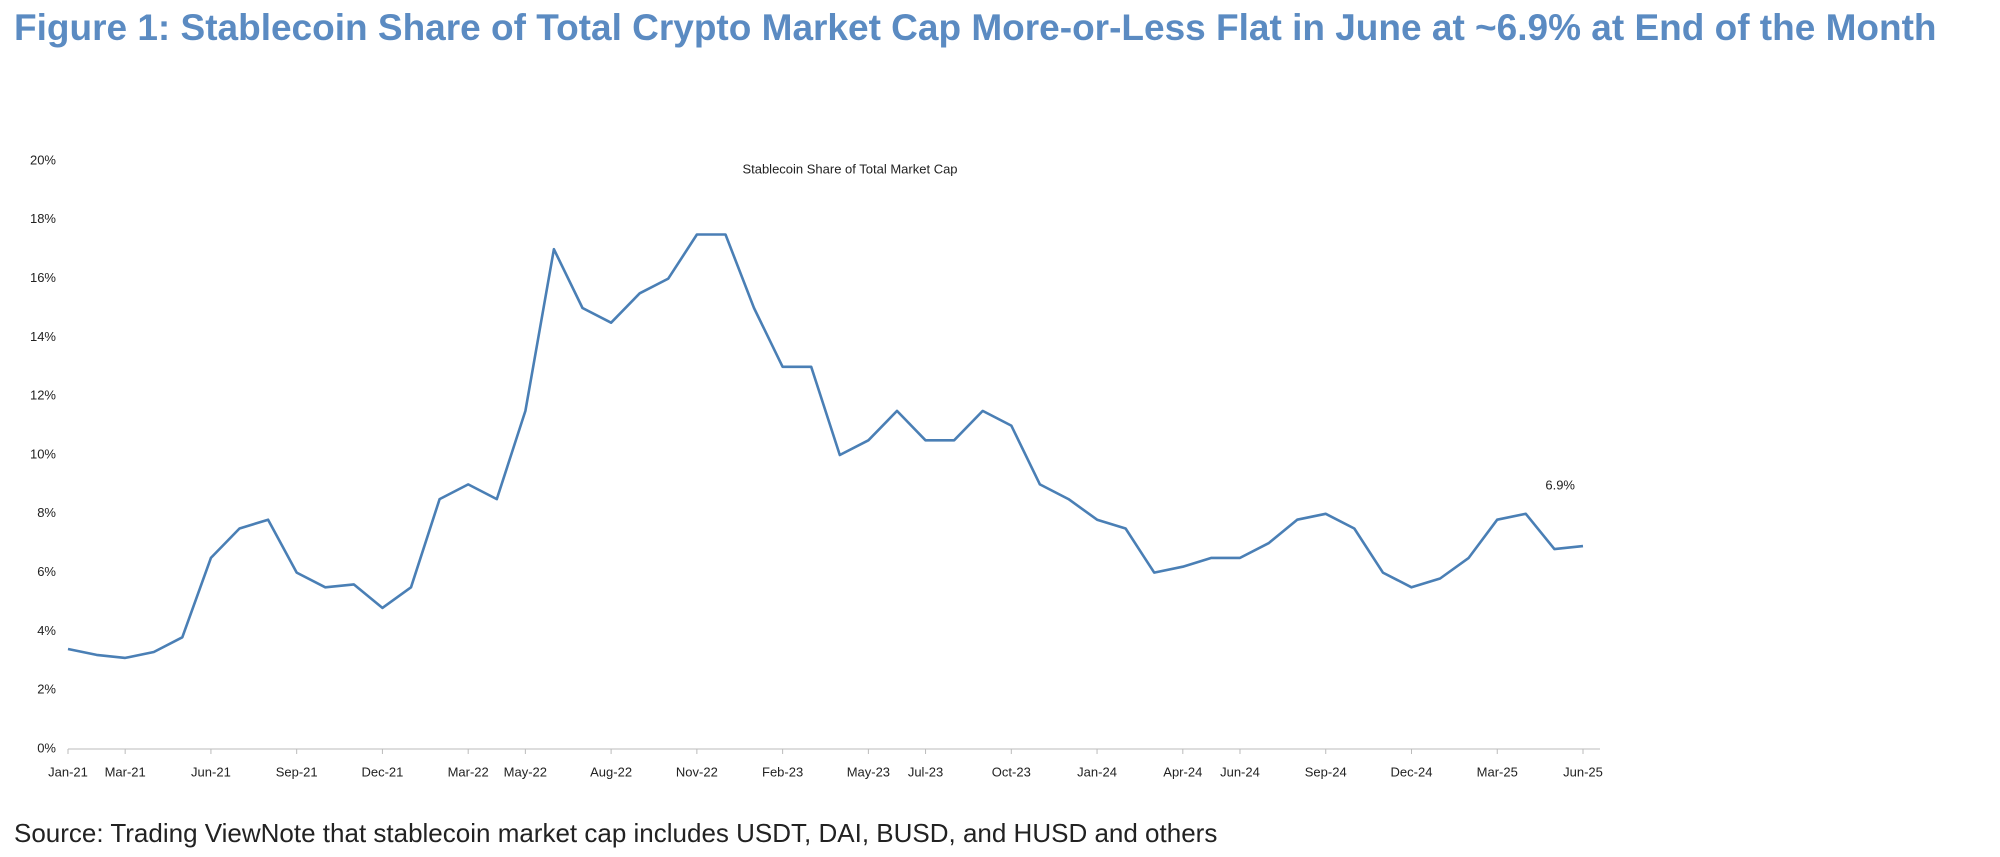  Describe the element at coordinates (868, 771) in the screenshot. I see `x-tick-label: May-23` at that location.